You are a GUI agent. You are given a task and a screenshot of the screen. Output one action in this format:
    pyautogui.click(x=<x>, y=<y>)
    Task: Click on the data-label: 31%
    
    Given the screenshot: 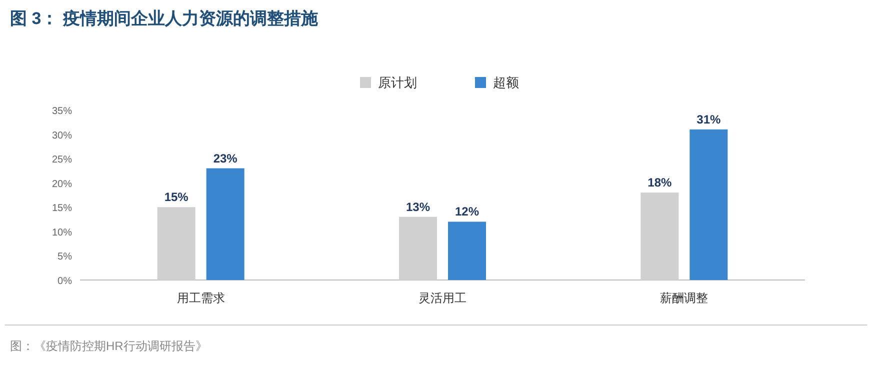 What is the action you would take?
    pyautogui.click(x=708, y=119)
    